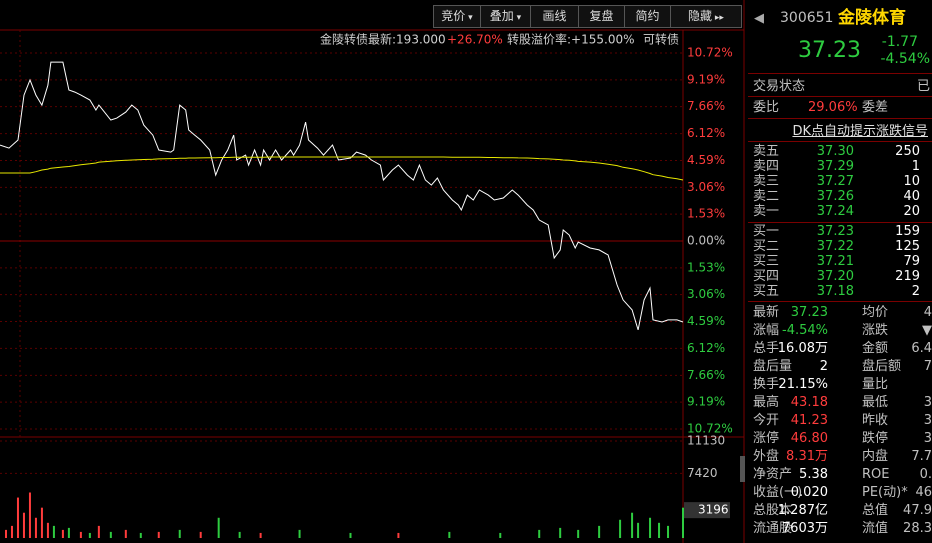 This screenshot has width=932, height=543. I want to click on stat-label: 收益(一), so click(778, 492).